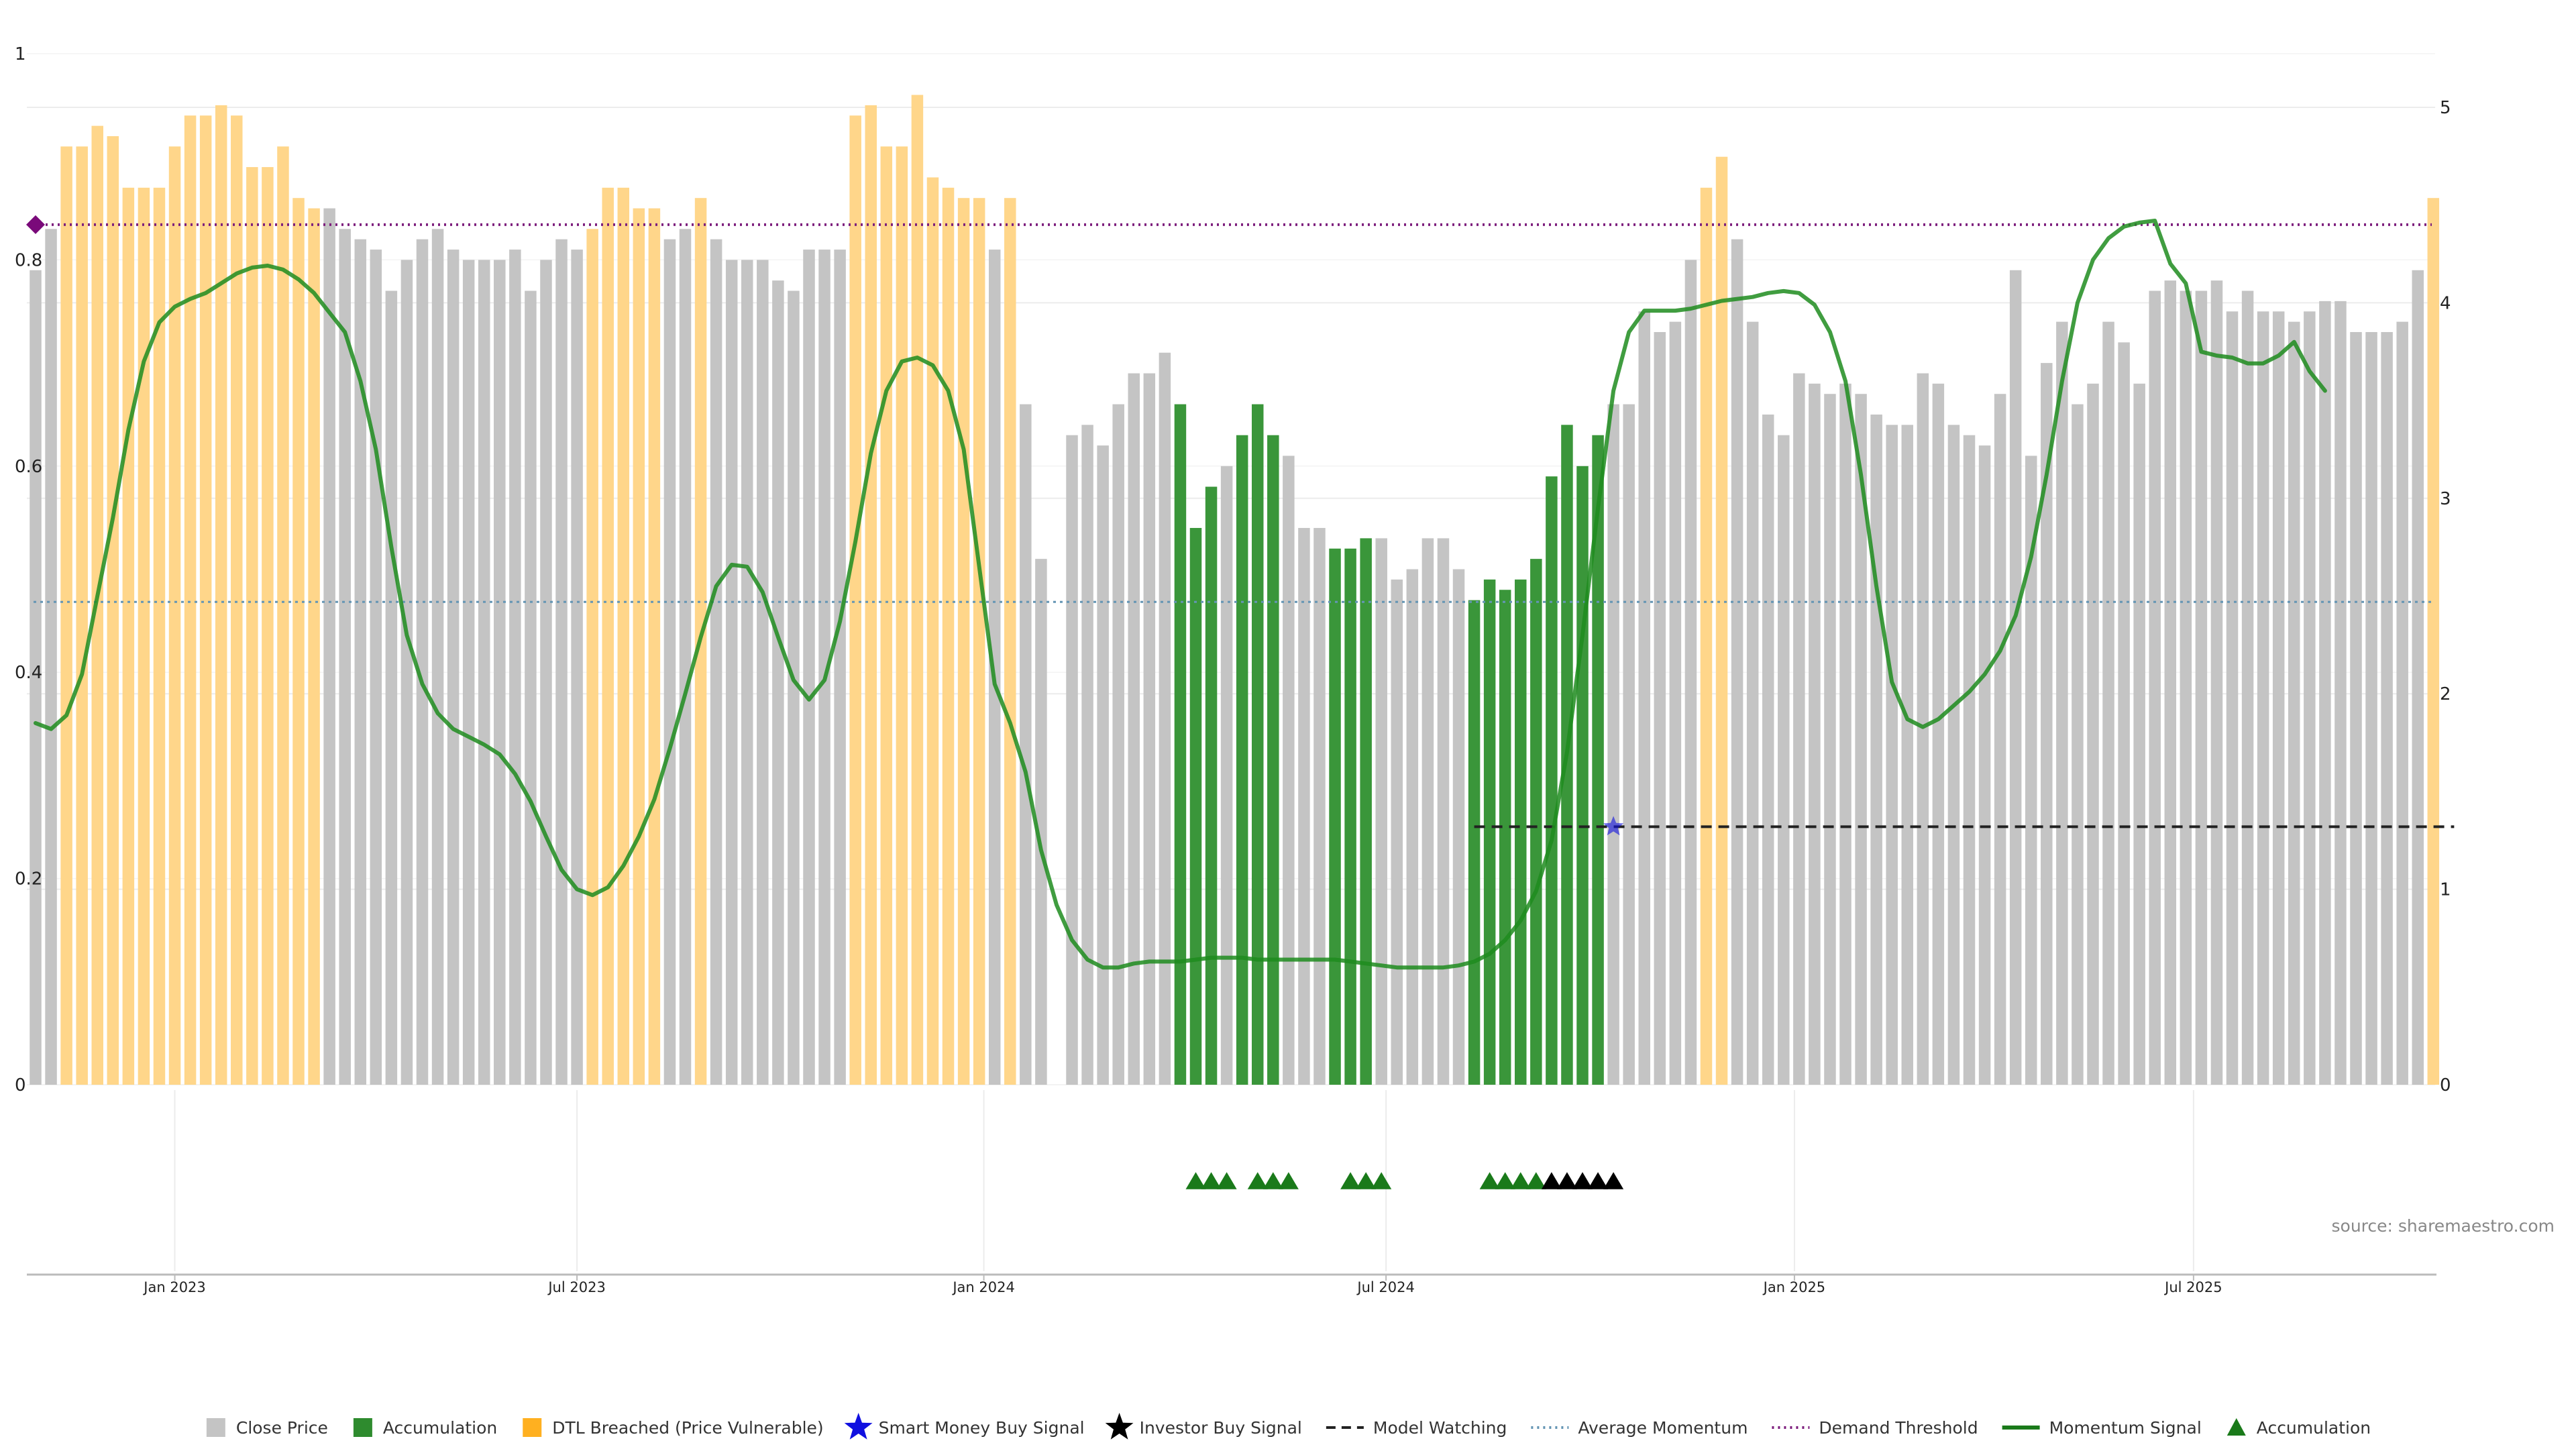 The image size is (2576, 1449). Describe the element at coordinates (1613, 826) in the screenshot. I see `smart-money-buy-star` at that location.